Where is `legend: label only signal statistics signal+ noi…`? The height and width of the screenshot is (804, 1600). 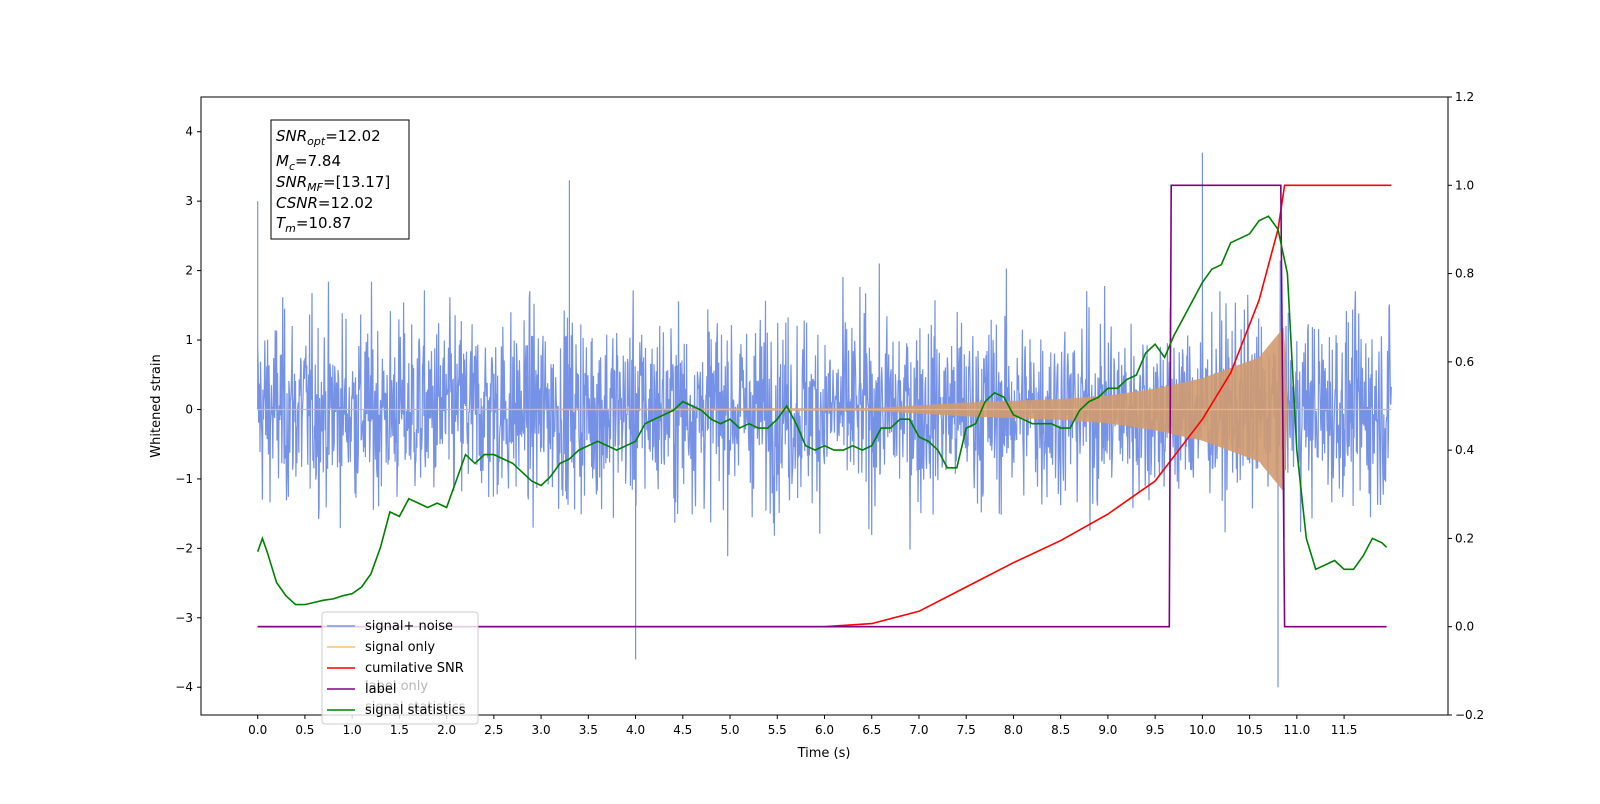 legend: label only signal statistics signal+ noi… is located at coordinates (400, 668).